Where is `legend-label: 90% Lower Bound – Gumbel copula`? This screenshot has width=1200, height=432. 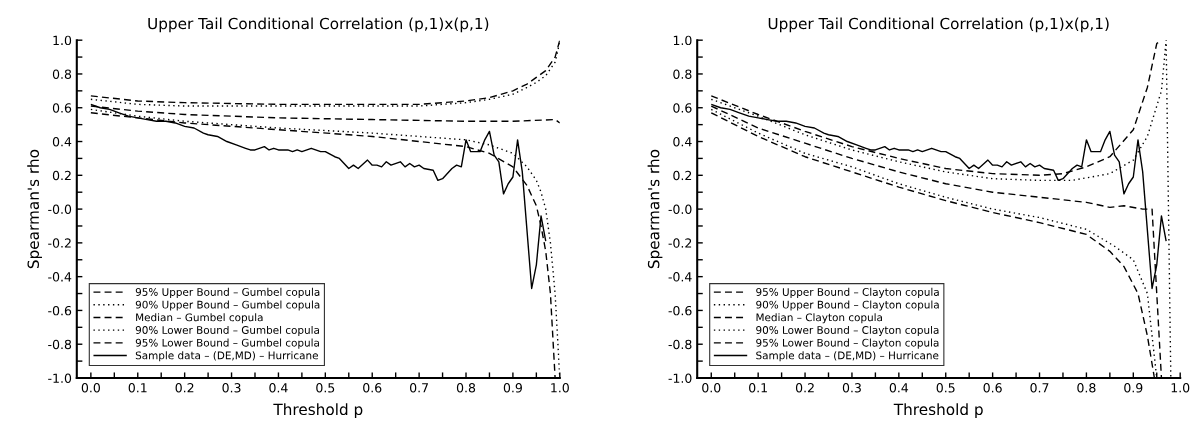 legend-label: 90% Lower Bound – Gumbel copula is located at coordinates (227, 330).